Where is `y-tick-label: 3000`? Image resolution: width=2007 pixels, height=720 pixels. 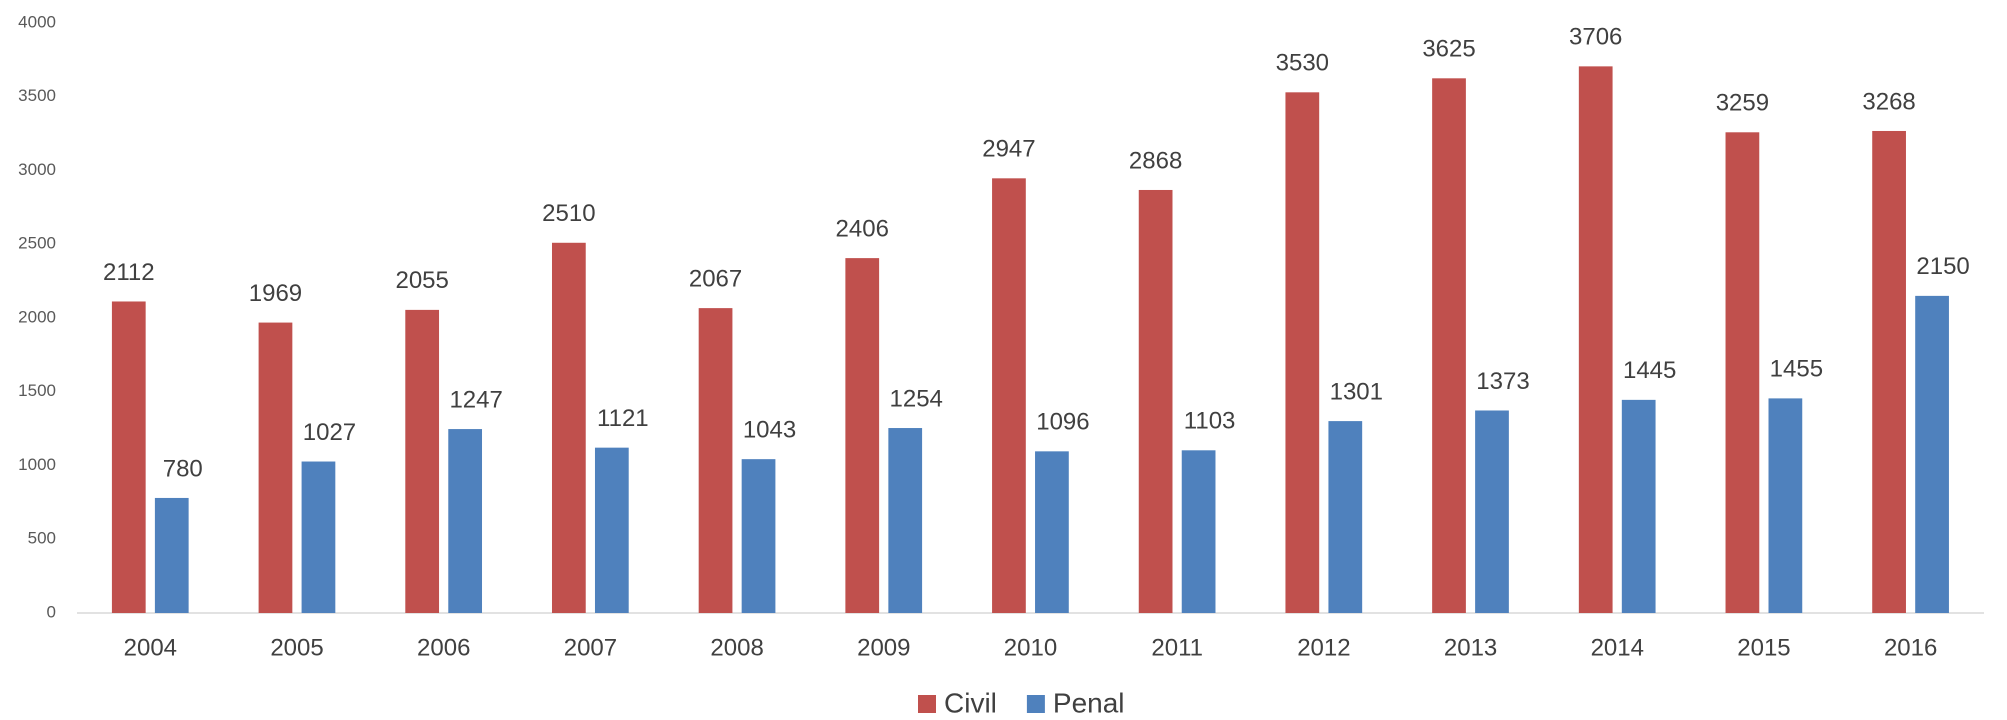 y-tick-label: 3000 is located at coordinates (37, 169).